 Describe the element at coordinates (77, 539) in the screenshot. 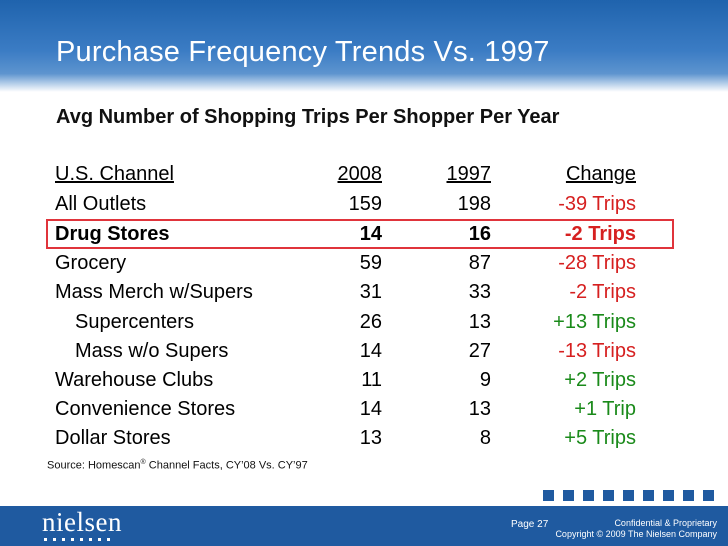

I see `logo-dots` at that location.